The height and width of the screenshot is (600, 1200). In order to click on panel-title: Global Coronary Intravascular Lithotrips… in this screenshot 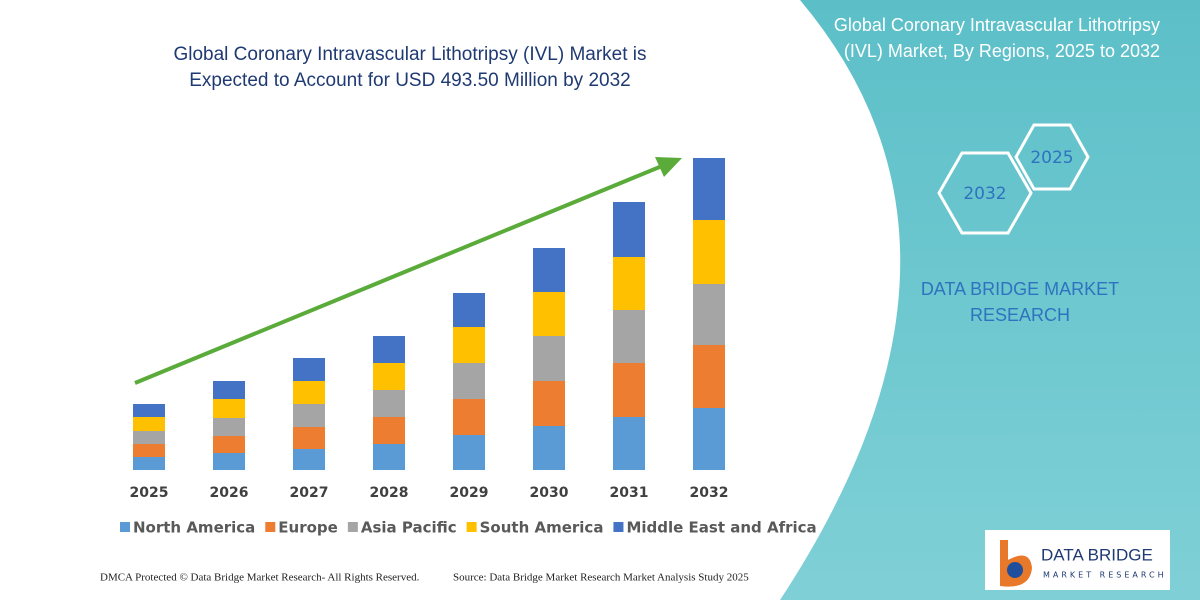, I will do `click(996, 38)`.